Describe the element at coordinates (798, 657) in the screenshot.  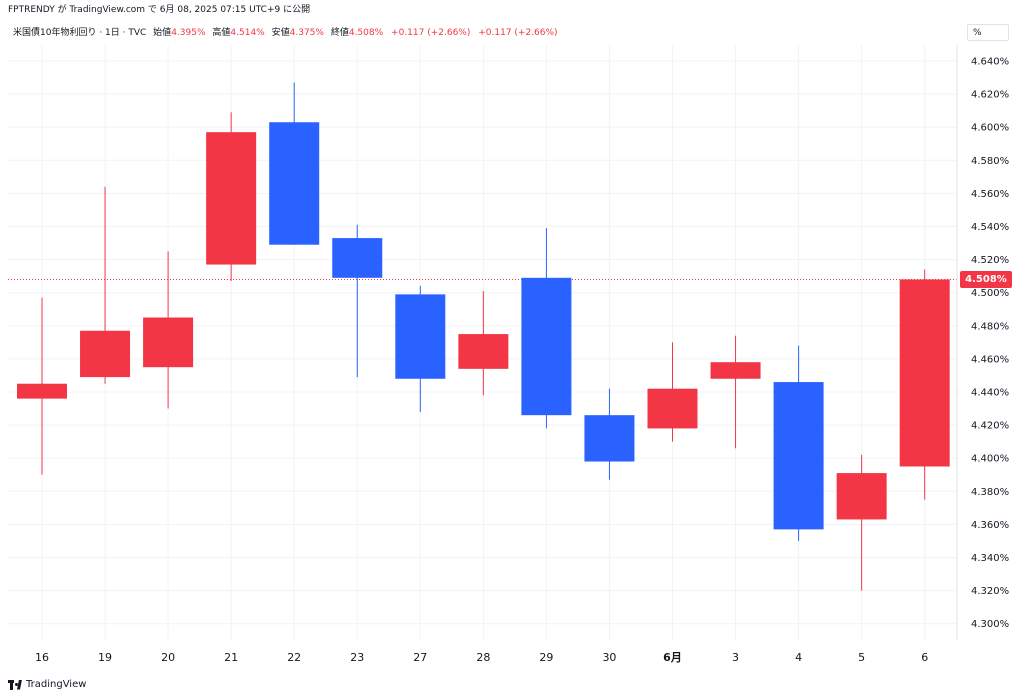
I see `x-tick-label: 4` at that location.